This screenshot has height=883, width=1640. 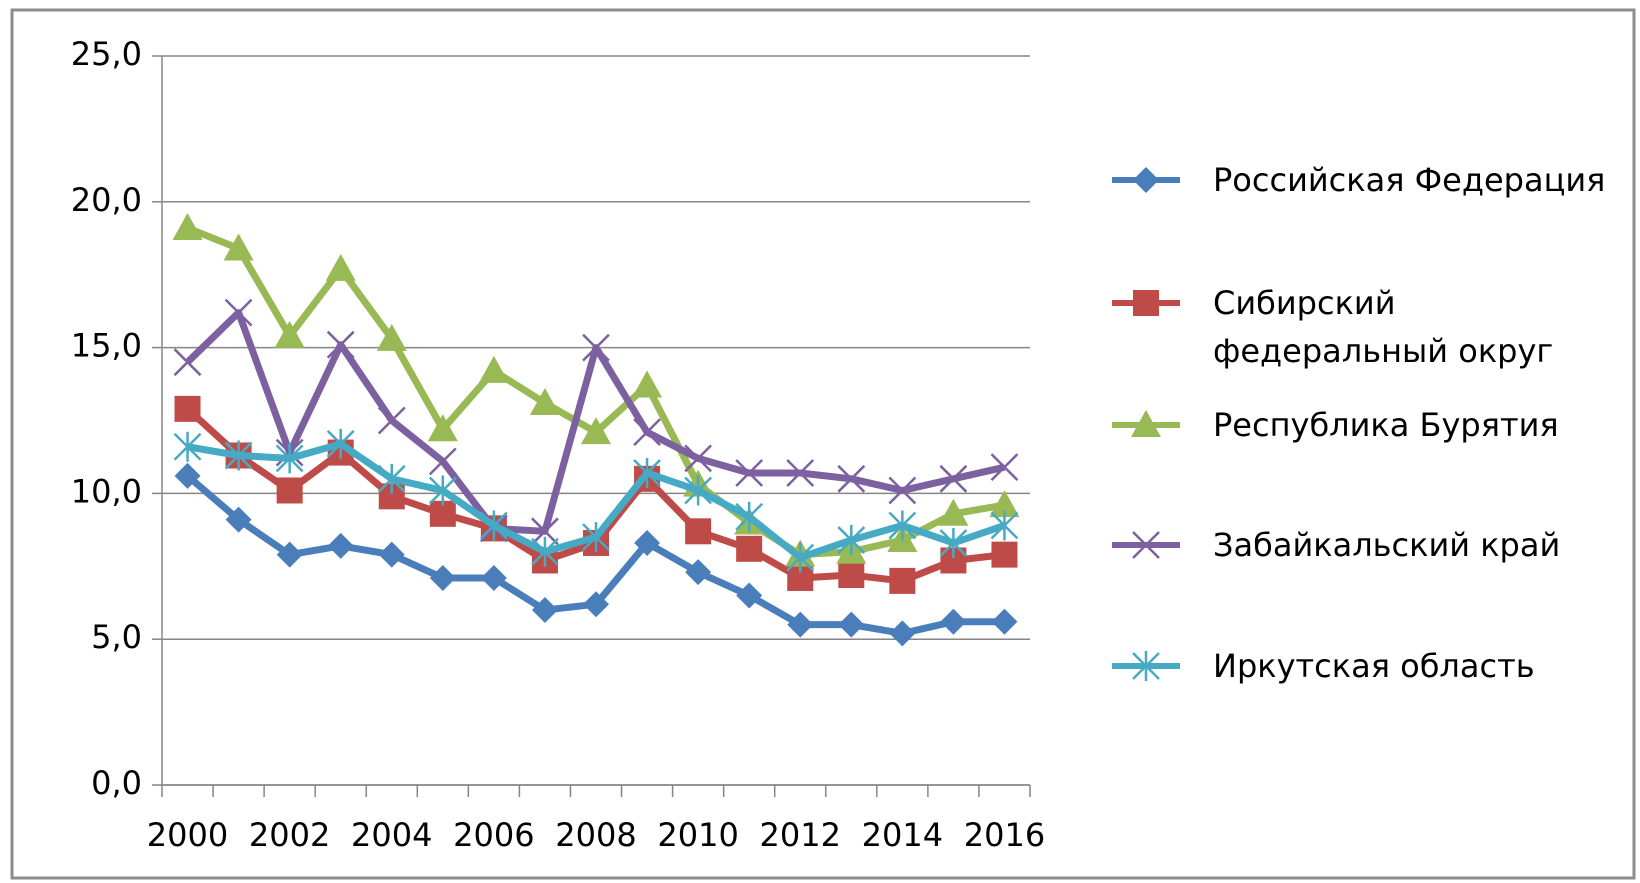 What do you see at coordinates (116, 783) in the screenshot?
I see `y-tick-label: 0,0` at bounding box center [116, 783].